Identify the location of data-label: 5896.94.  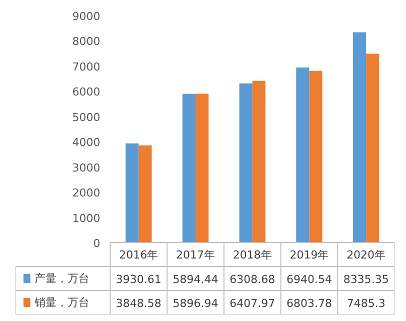
(195, 303).